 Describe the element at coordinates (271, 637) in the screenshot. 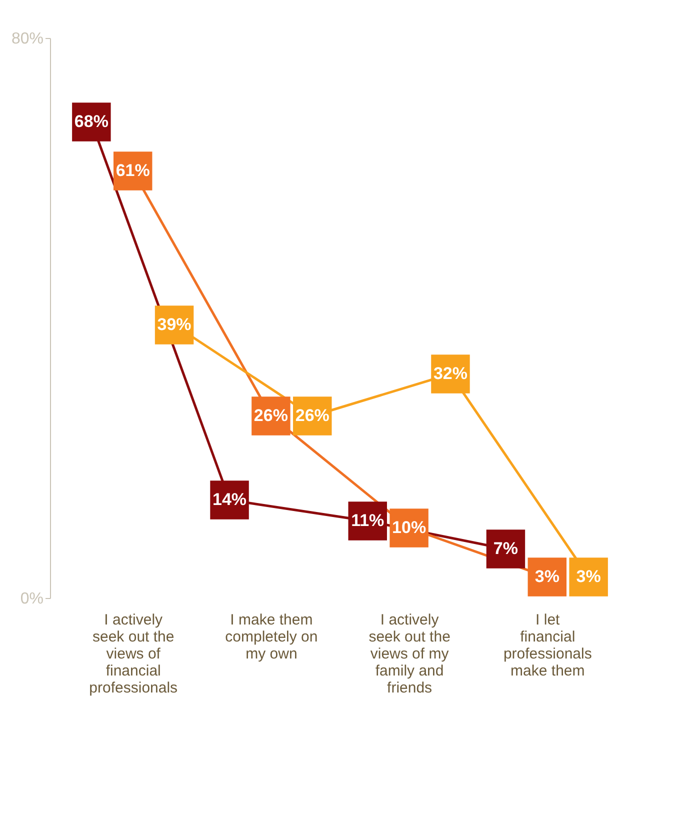

I see `x-tick-label: I make them completely on my own` at that location.